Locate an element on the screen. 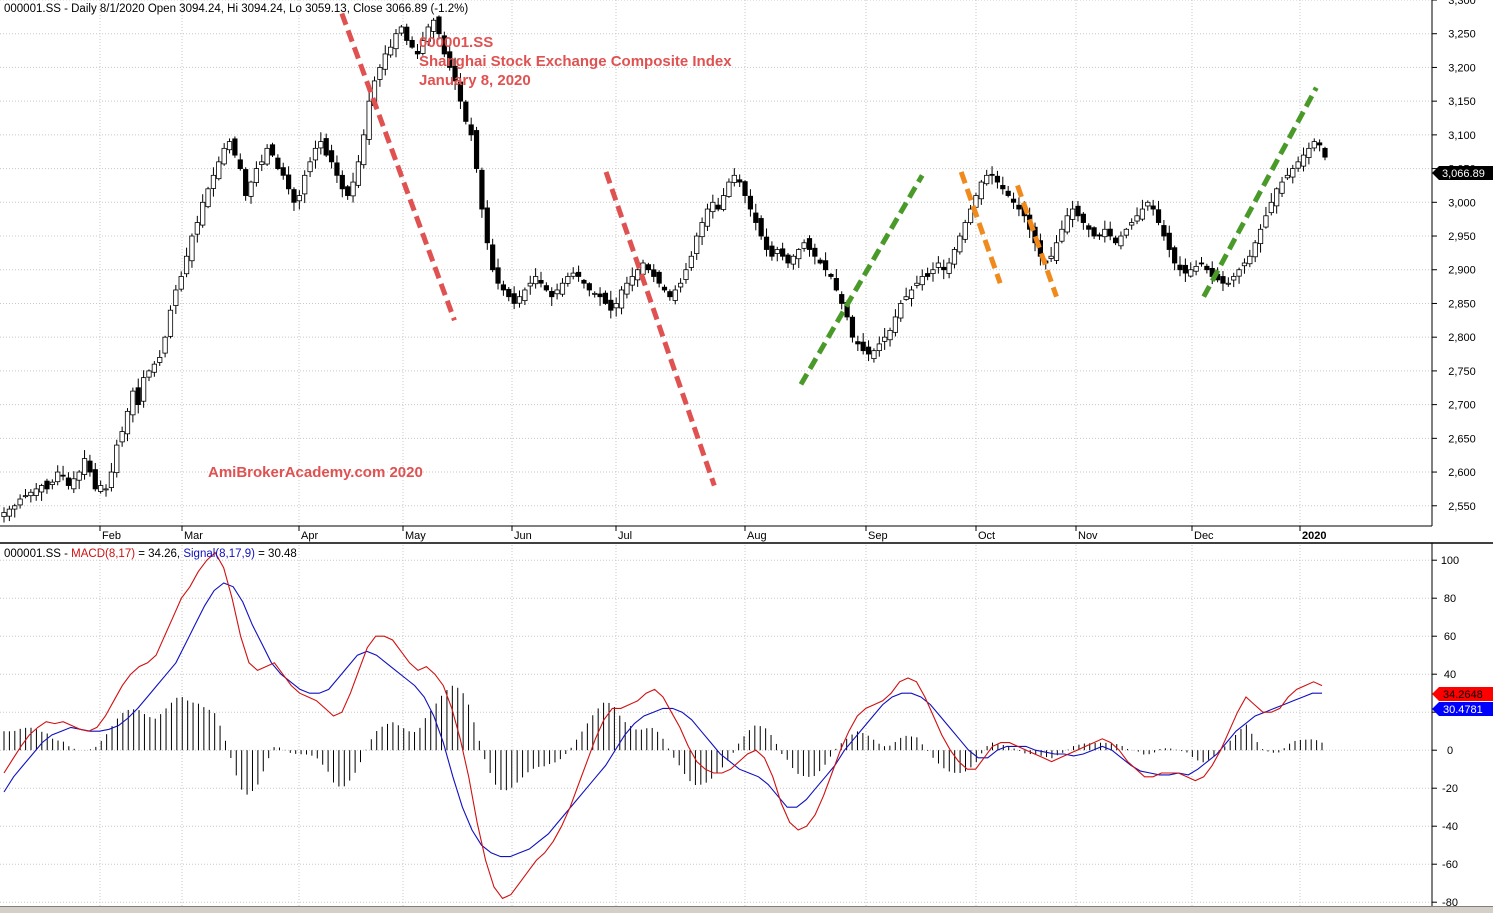 The image size is (1493, 913). price-tick-label: 2,800 is located at coordinates (1462, 338).